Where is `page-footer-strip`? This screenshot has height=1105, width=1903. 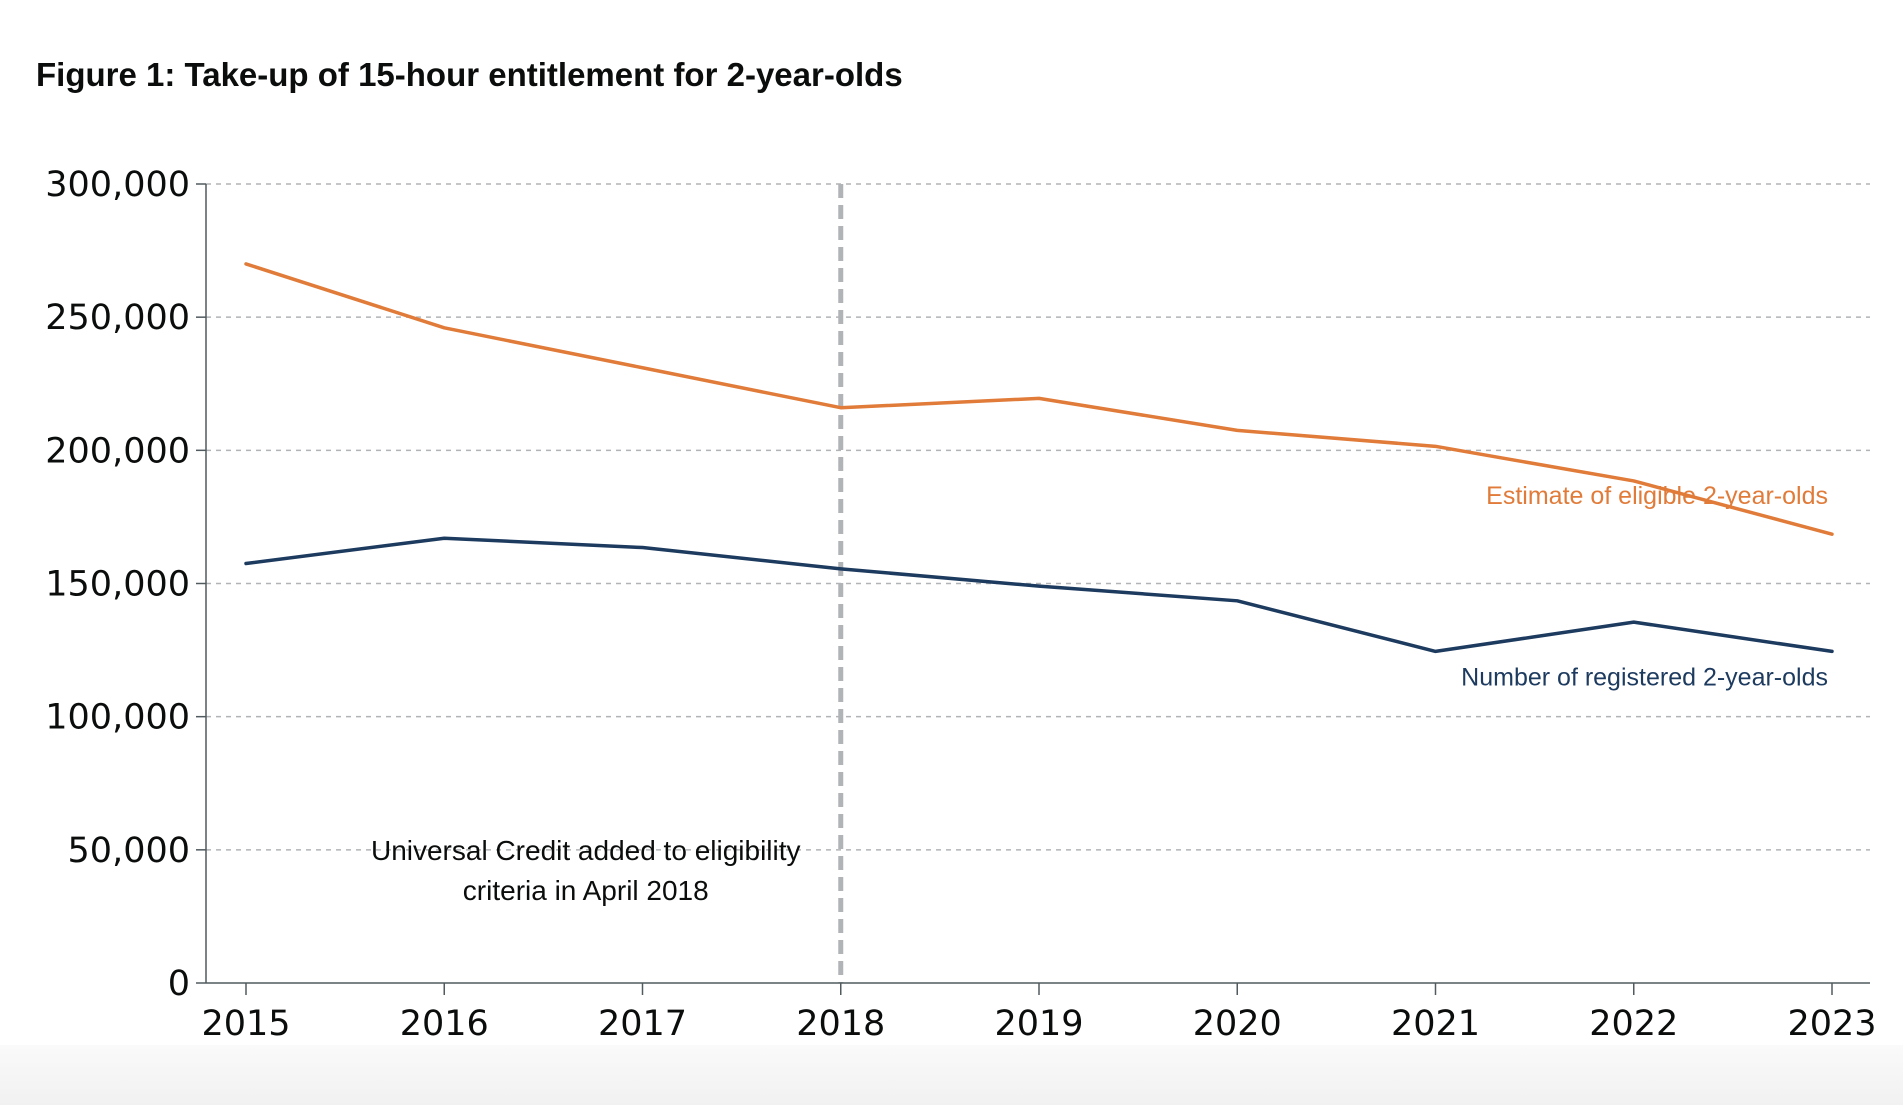
page-footer-strip is located at coordinates (951, 1075).